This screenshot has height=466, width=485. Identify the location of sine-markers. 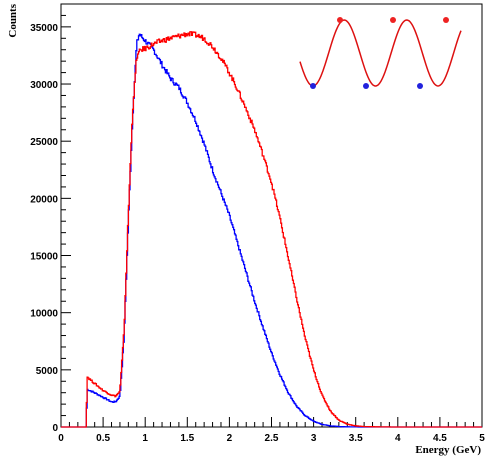
(379, 53).